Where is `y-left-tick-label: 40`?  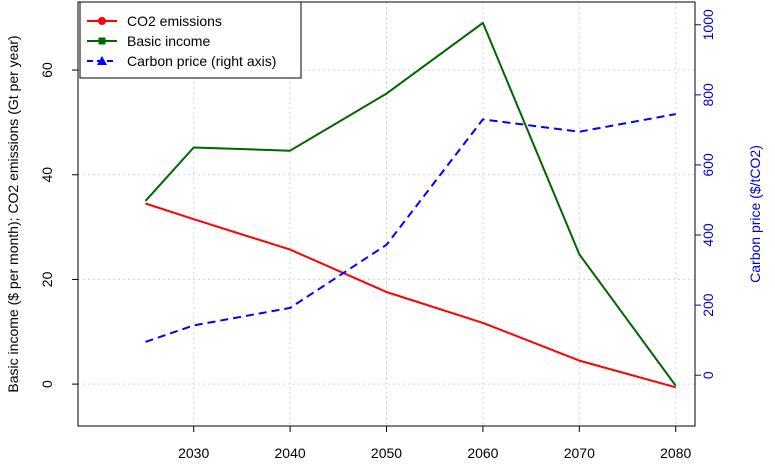 y-left-tick-label: 40 is located at coordinates (47, 175).